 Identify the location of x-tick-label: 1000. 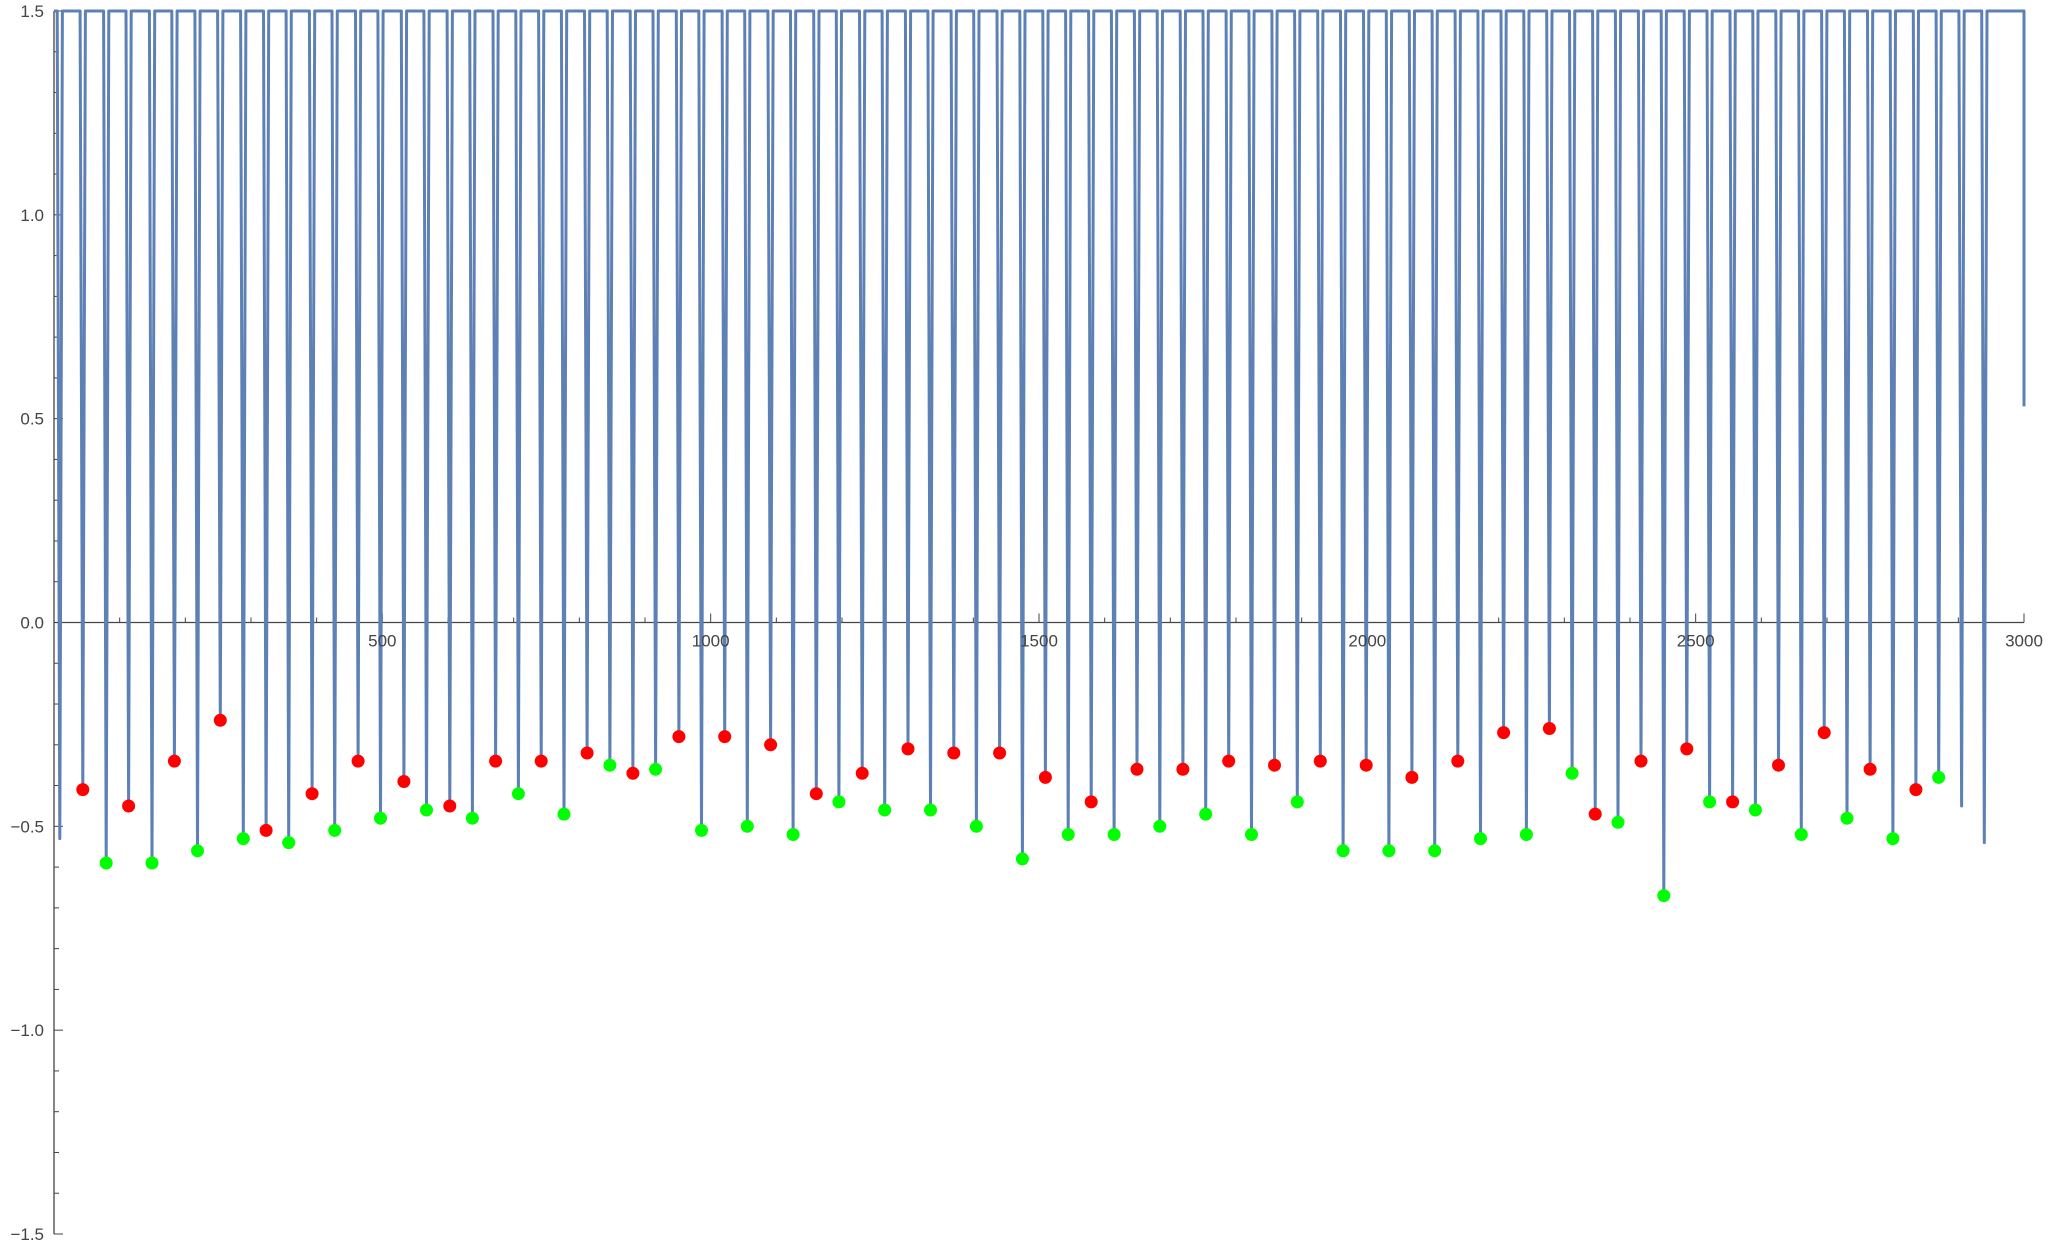
(711, 641).